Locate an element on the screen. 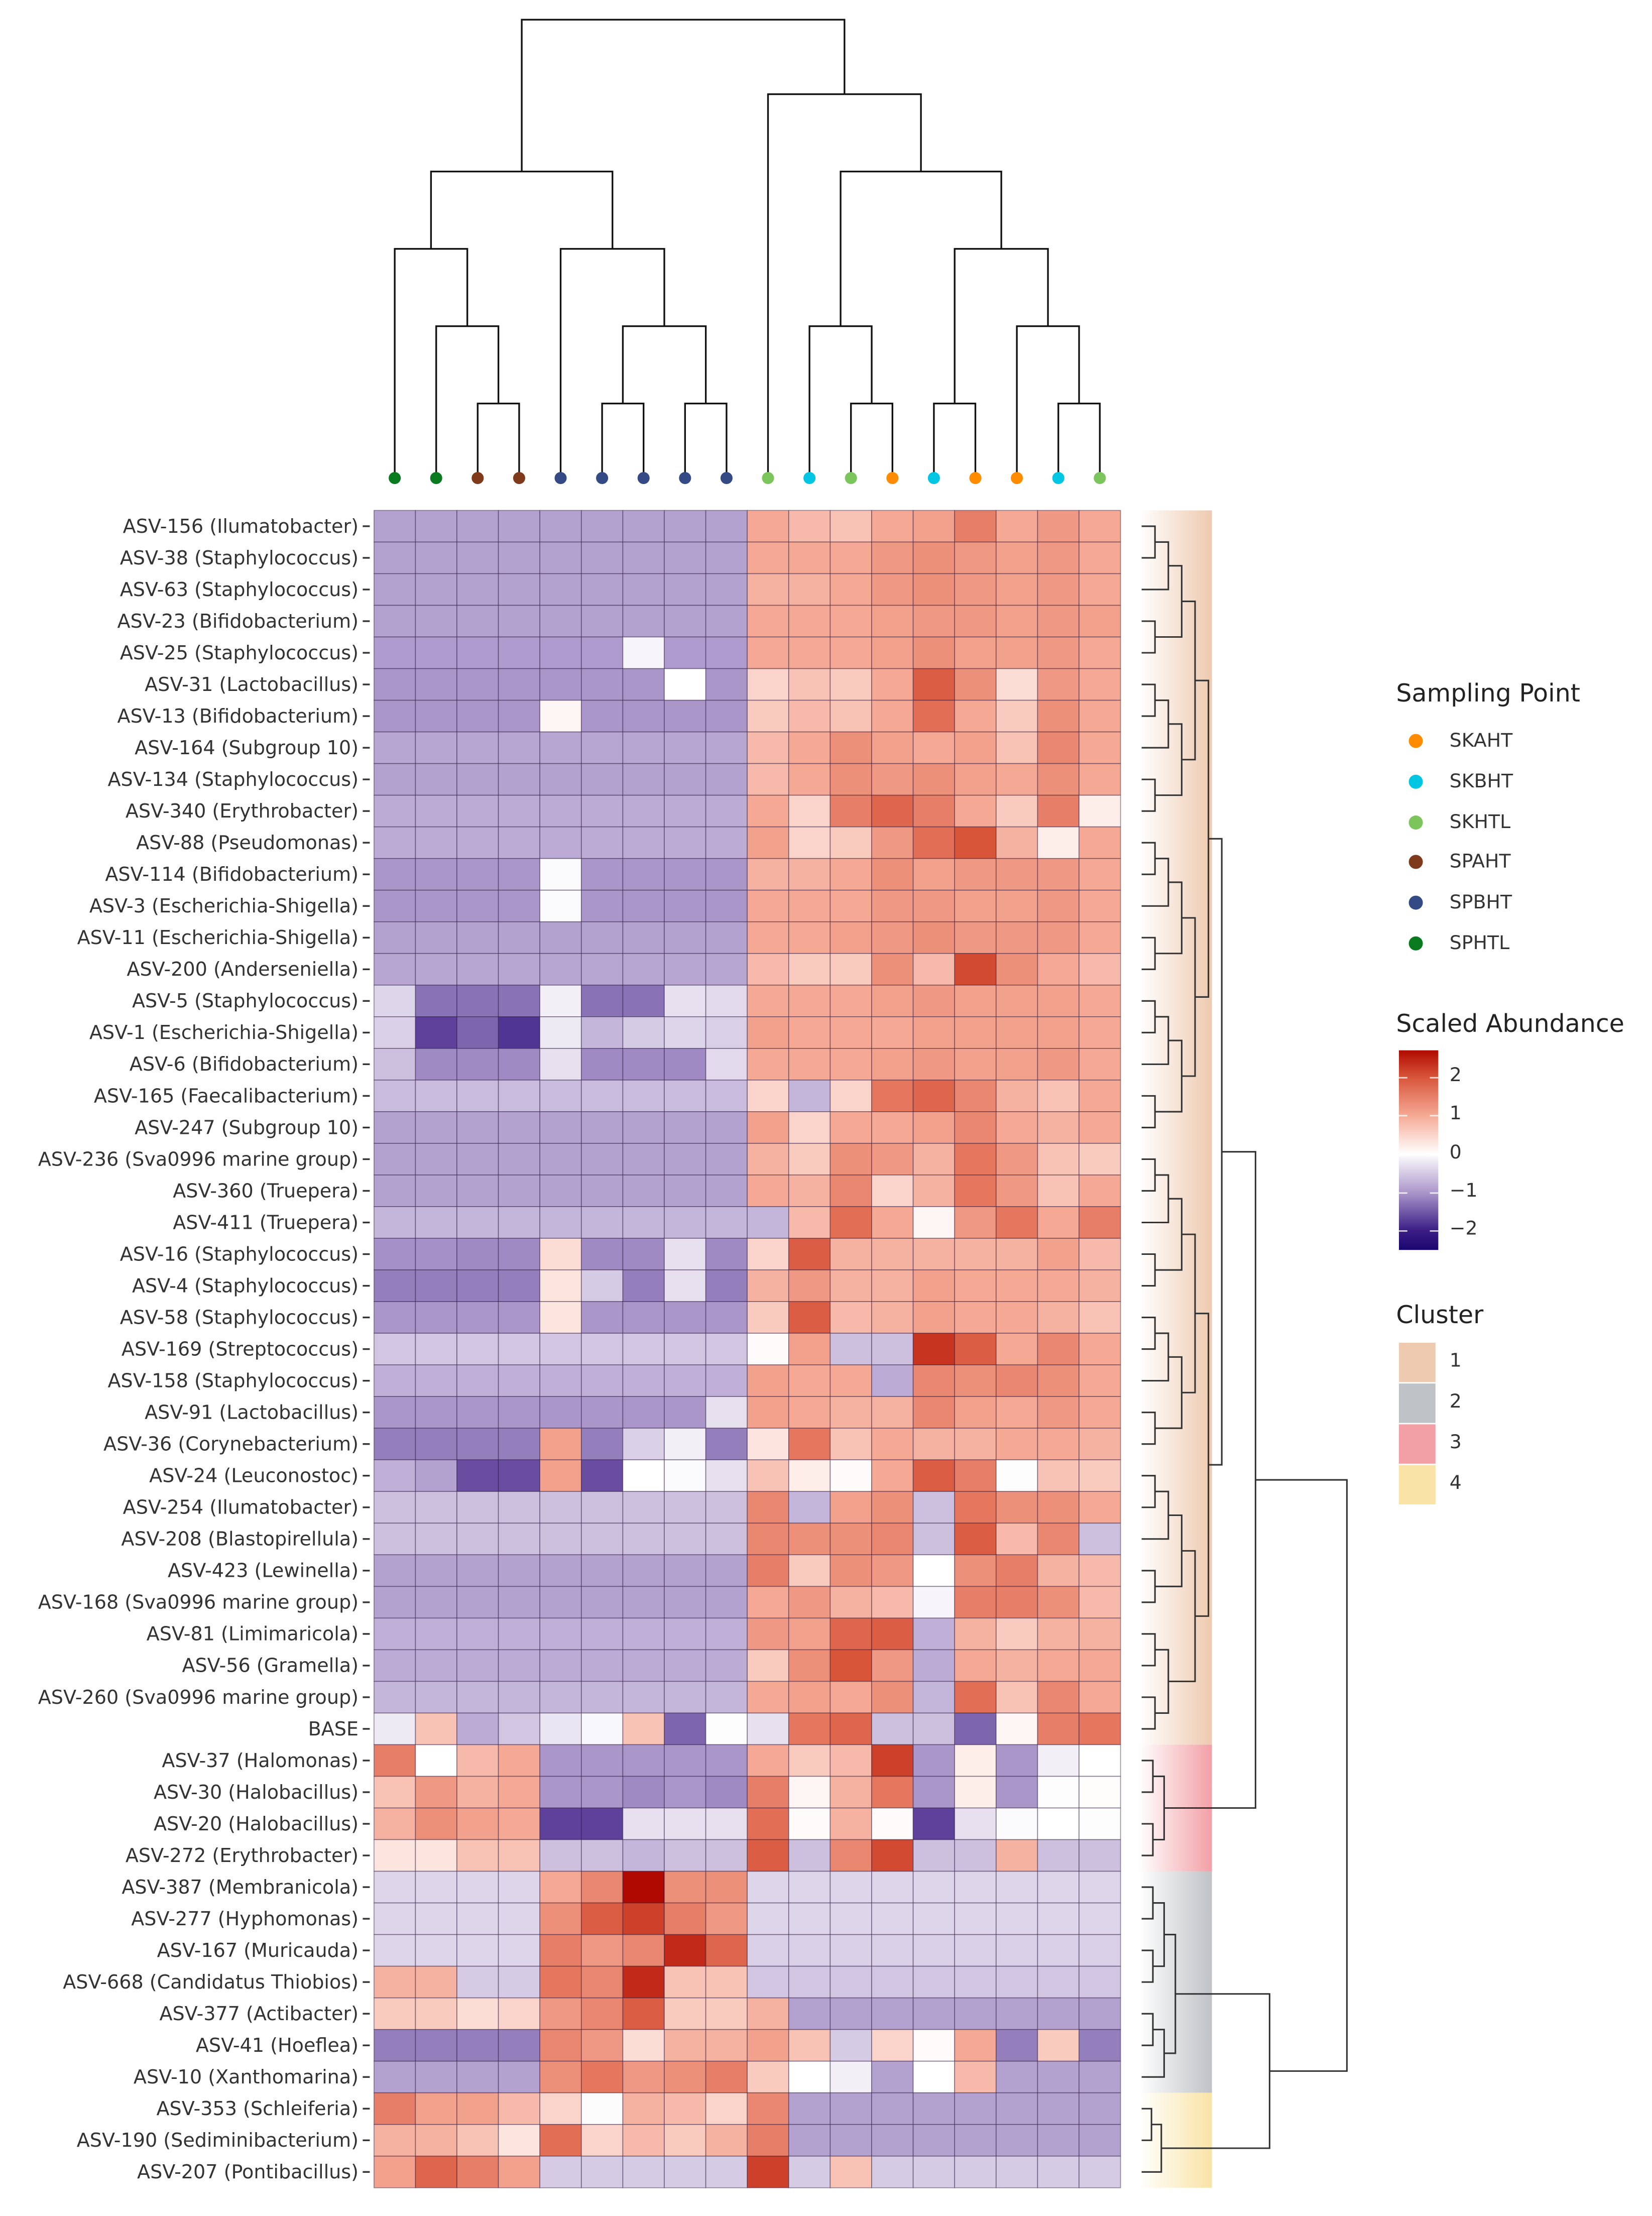  row-label: ASV-360 (Truepera) is located at coordinates (266, 1191).